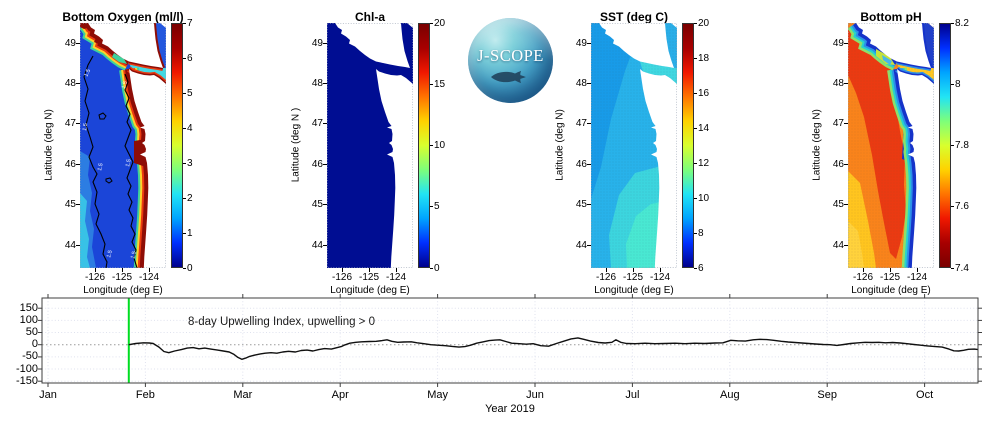 This screenshot has width=1000, height=428. I want to click on panel-title: Bottom Oxygen (ml/l), so click(123, 17).